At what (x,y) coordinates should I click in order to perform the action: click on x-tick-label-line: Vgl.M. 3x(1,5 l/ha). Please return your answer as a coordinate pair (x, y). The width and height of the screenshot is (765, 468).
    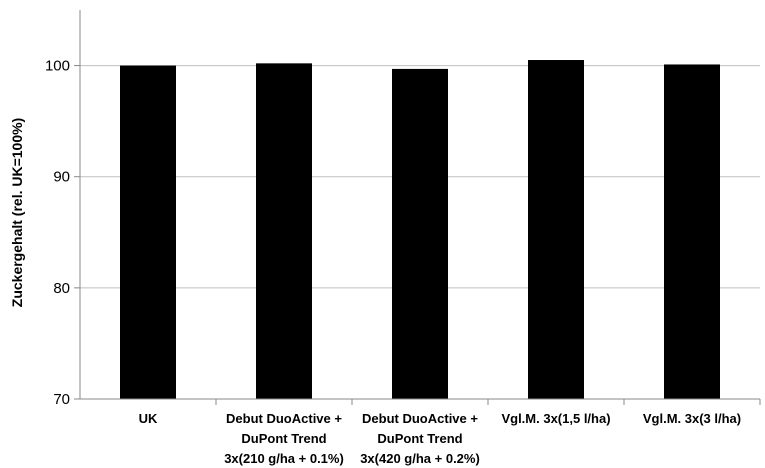
    Looking at the image, I should click on (555, 418).